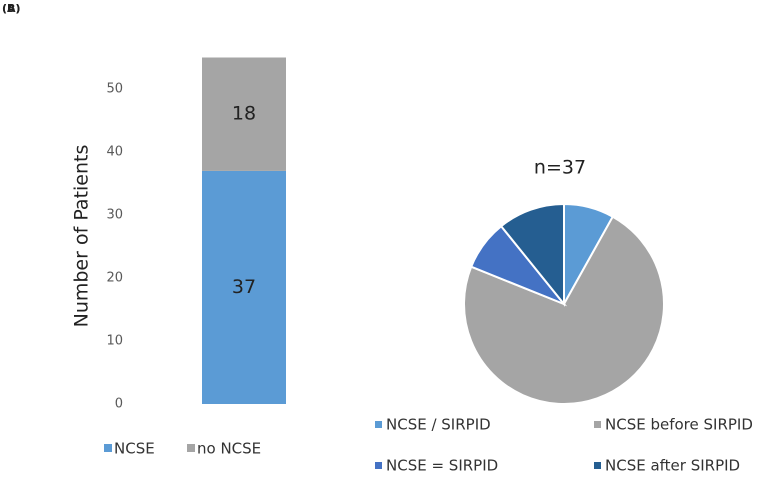 Image resolution: width=762 pixels, height=478 pixels. Describe the element at coordinates (560, 168) in the screenshot. I see `pie-title: n=37` at that location.